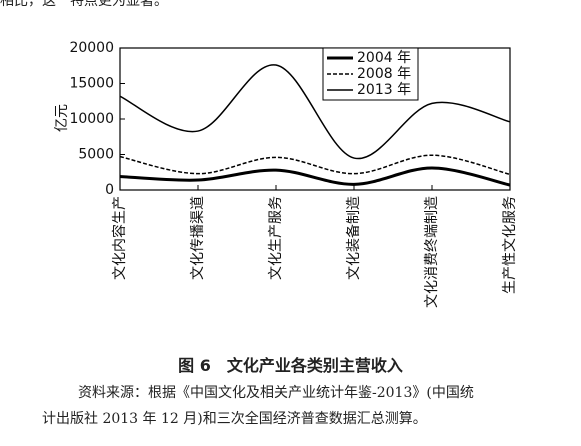  Describe the element at coordinates (276, 393) in the screenshot. I see `source-line: 资料来源：根据《中国文化及相关产业统计年鉴-2013》(中国统` at that location.